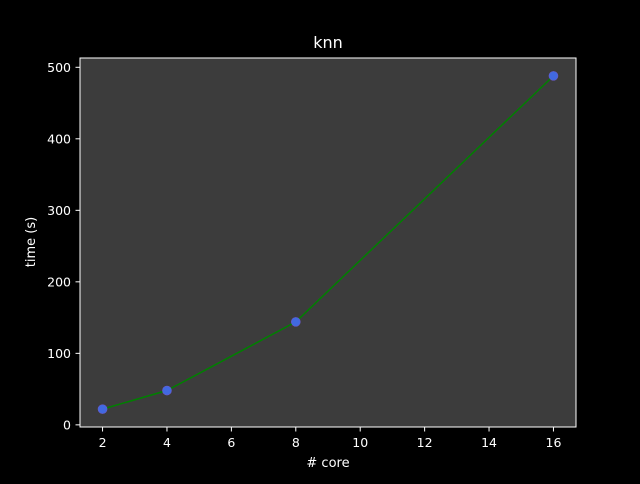 Image resolution: width=640 pixels, height=484 pixels. I want to click on y-tick-label: 300, so click(59, 210).